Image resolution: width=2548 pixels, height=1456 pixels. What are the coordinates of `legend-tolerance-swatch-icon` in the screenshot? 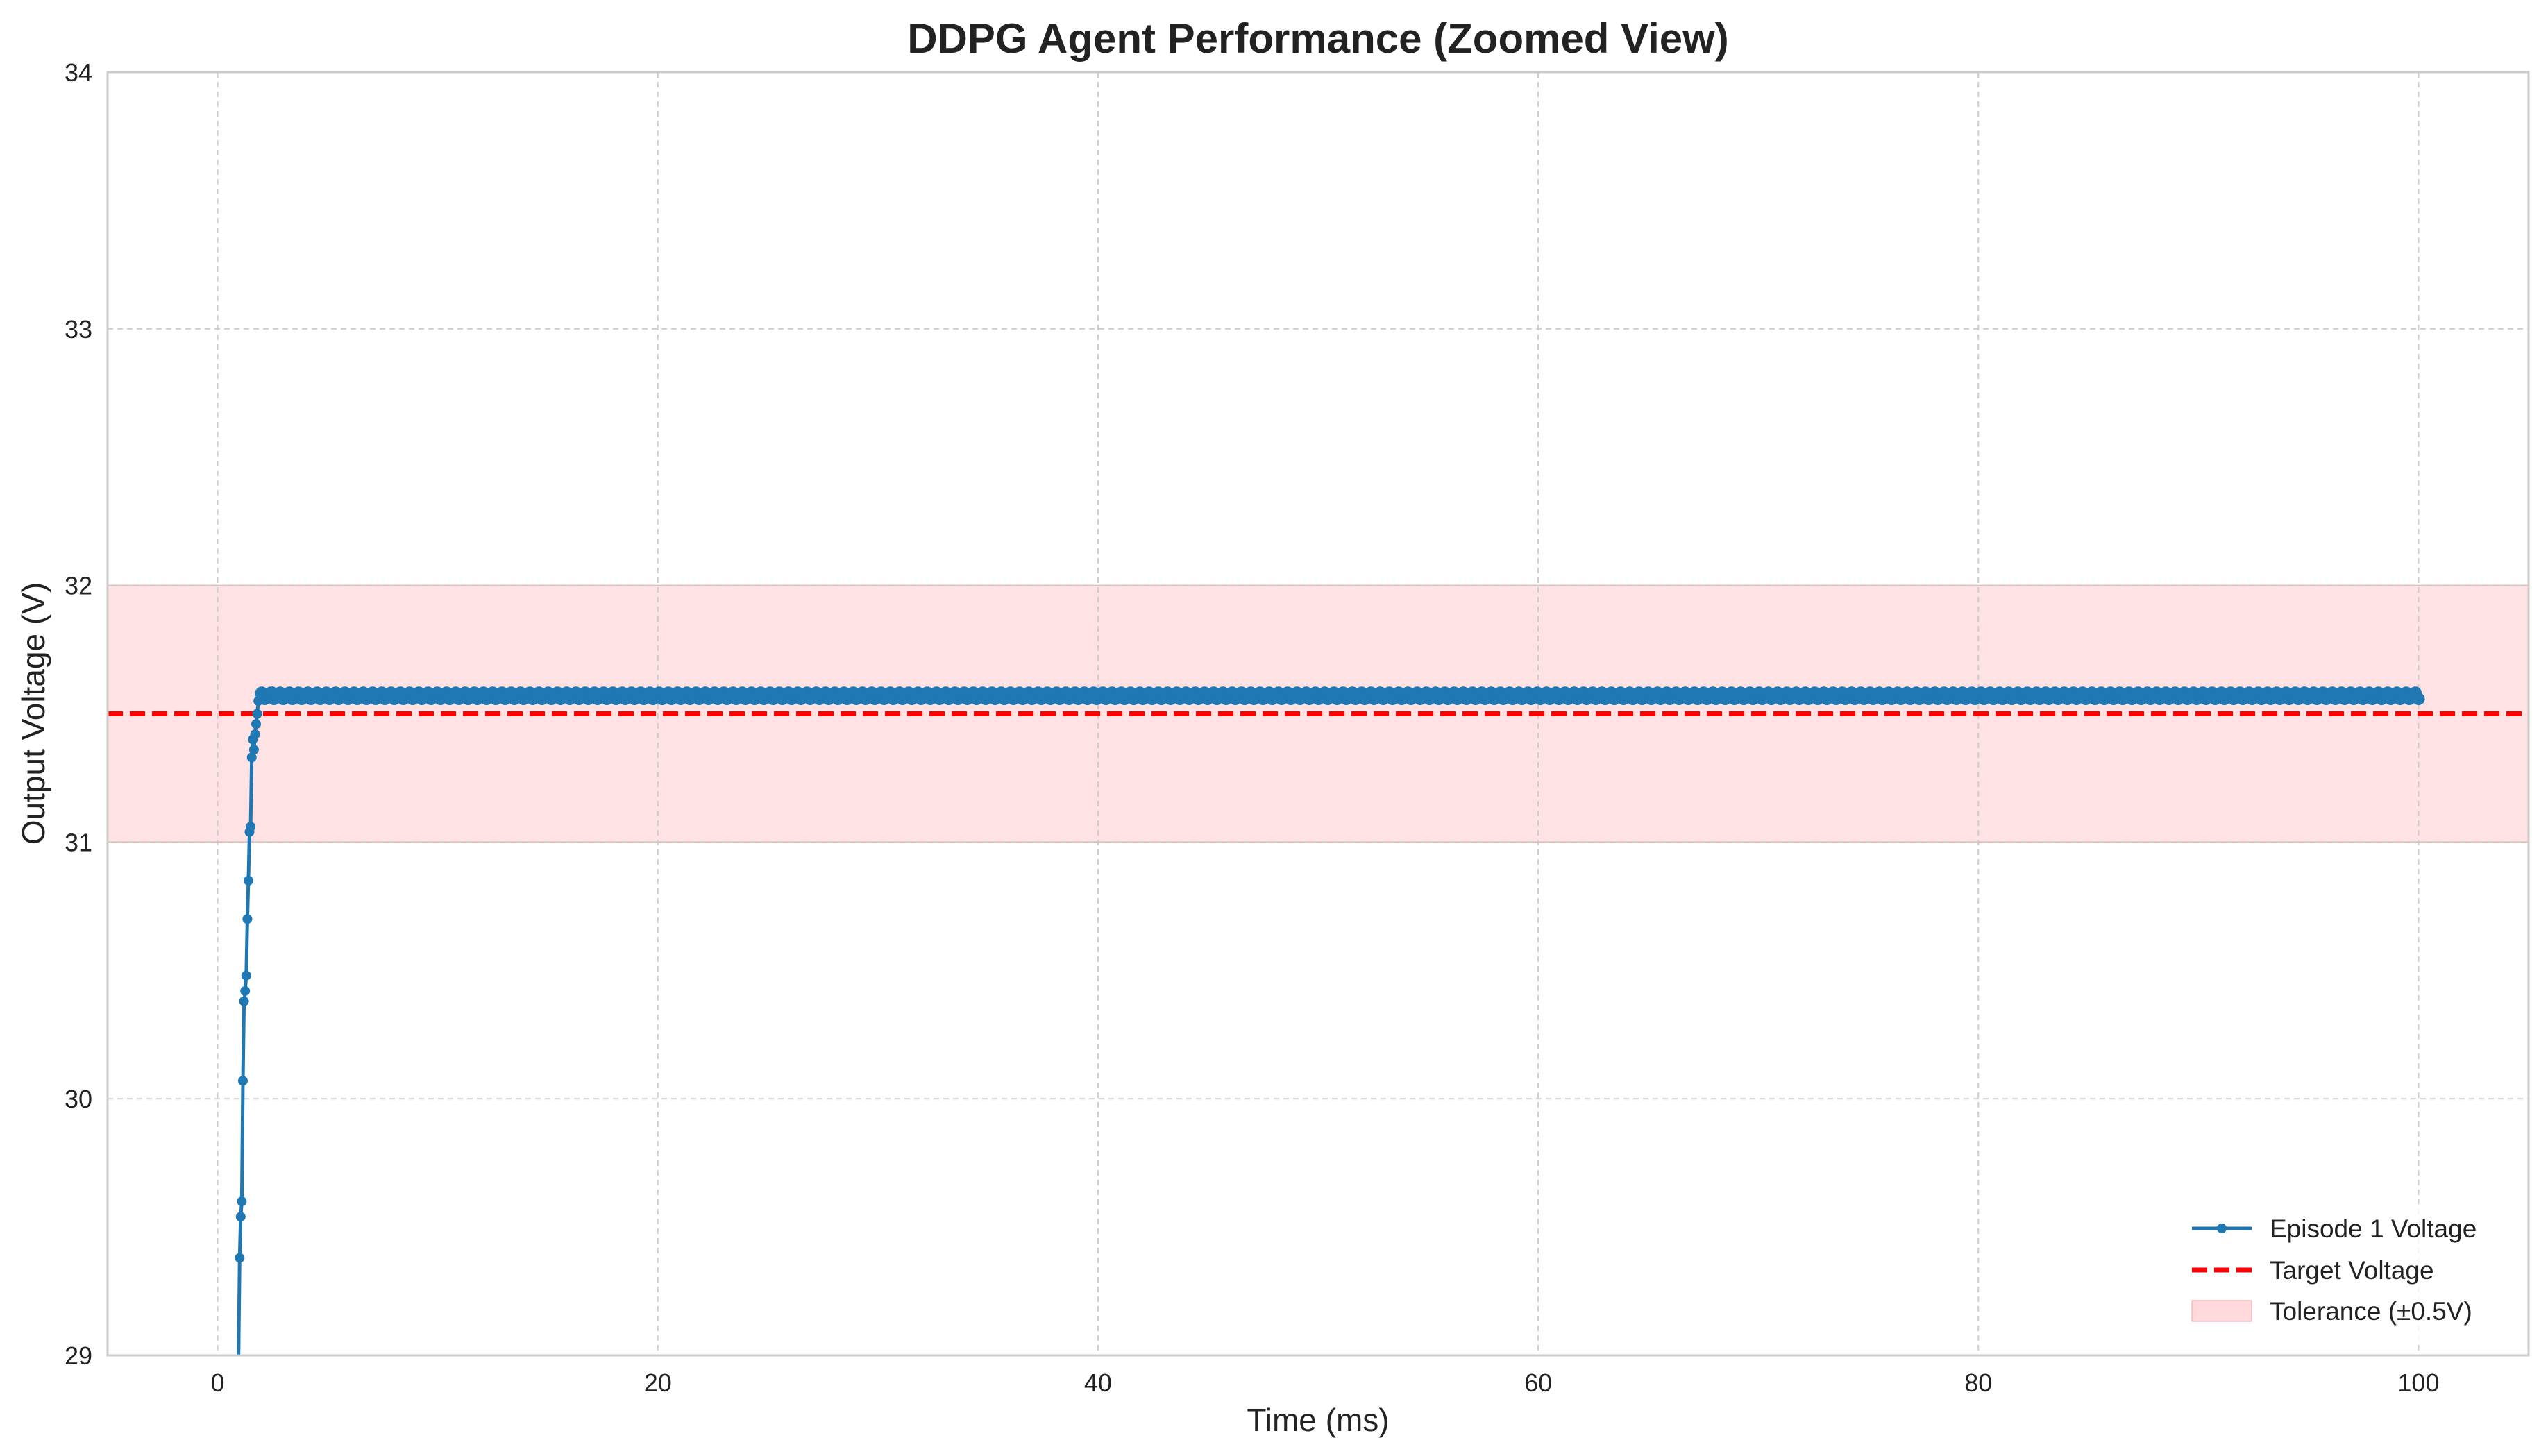 It's located at (2222, 1311).